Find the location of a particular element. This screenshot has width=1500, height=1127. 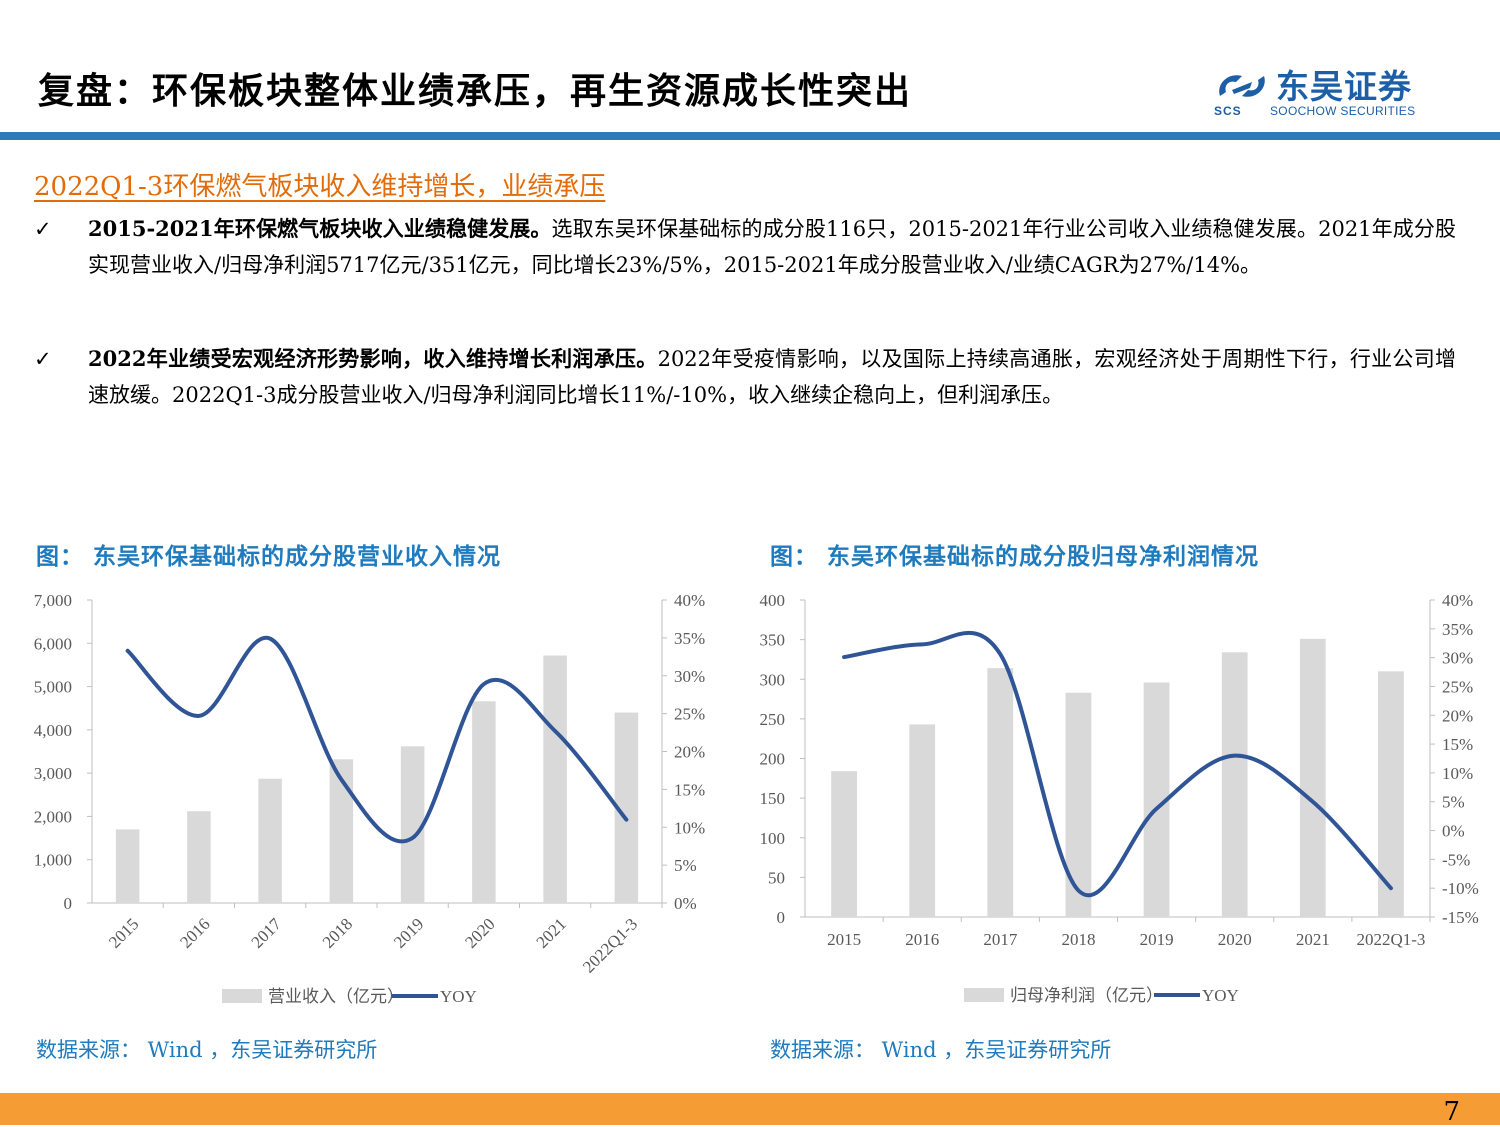

left-tick-label: 50 is located at coordinates (776, 877).